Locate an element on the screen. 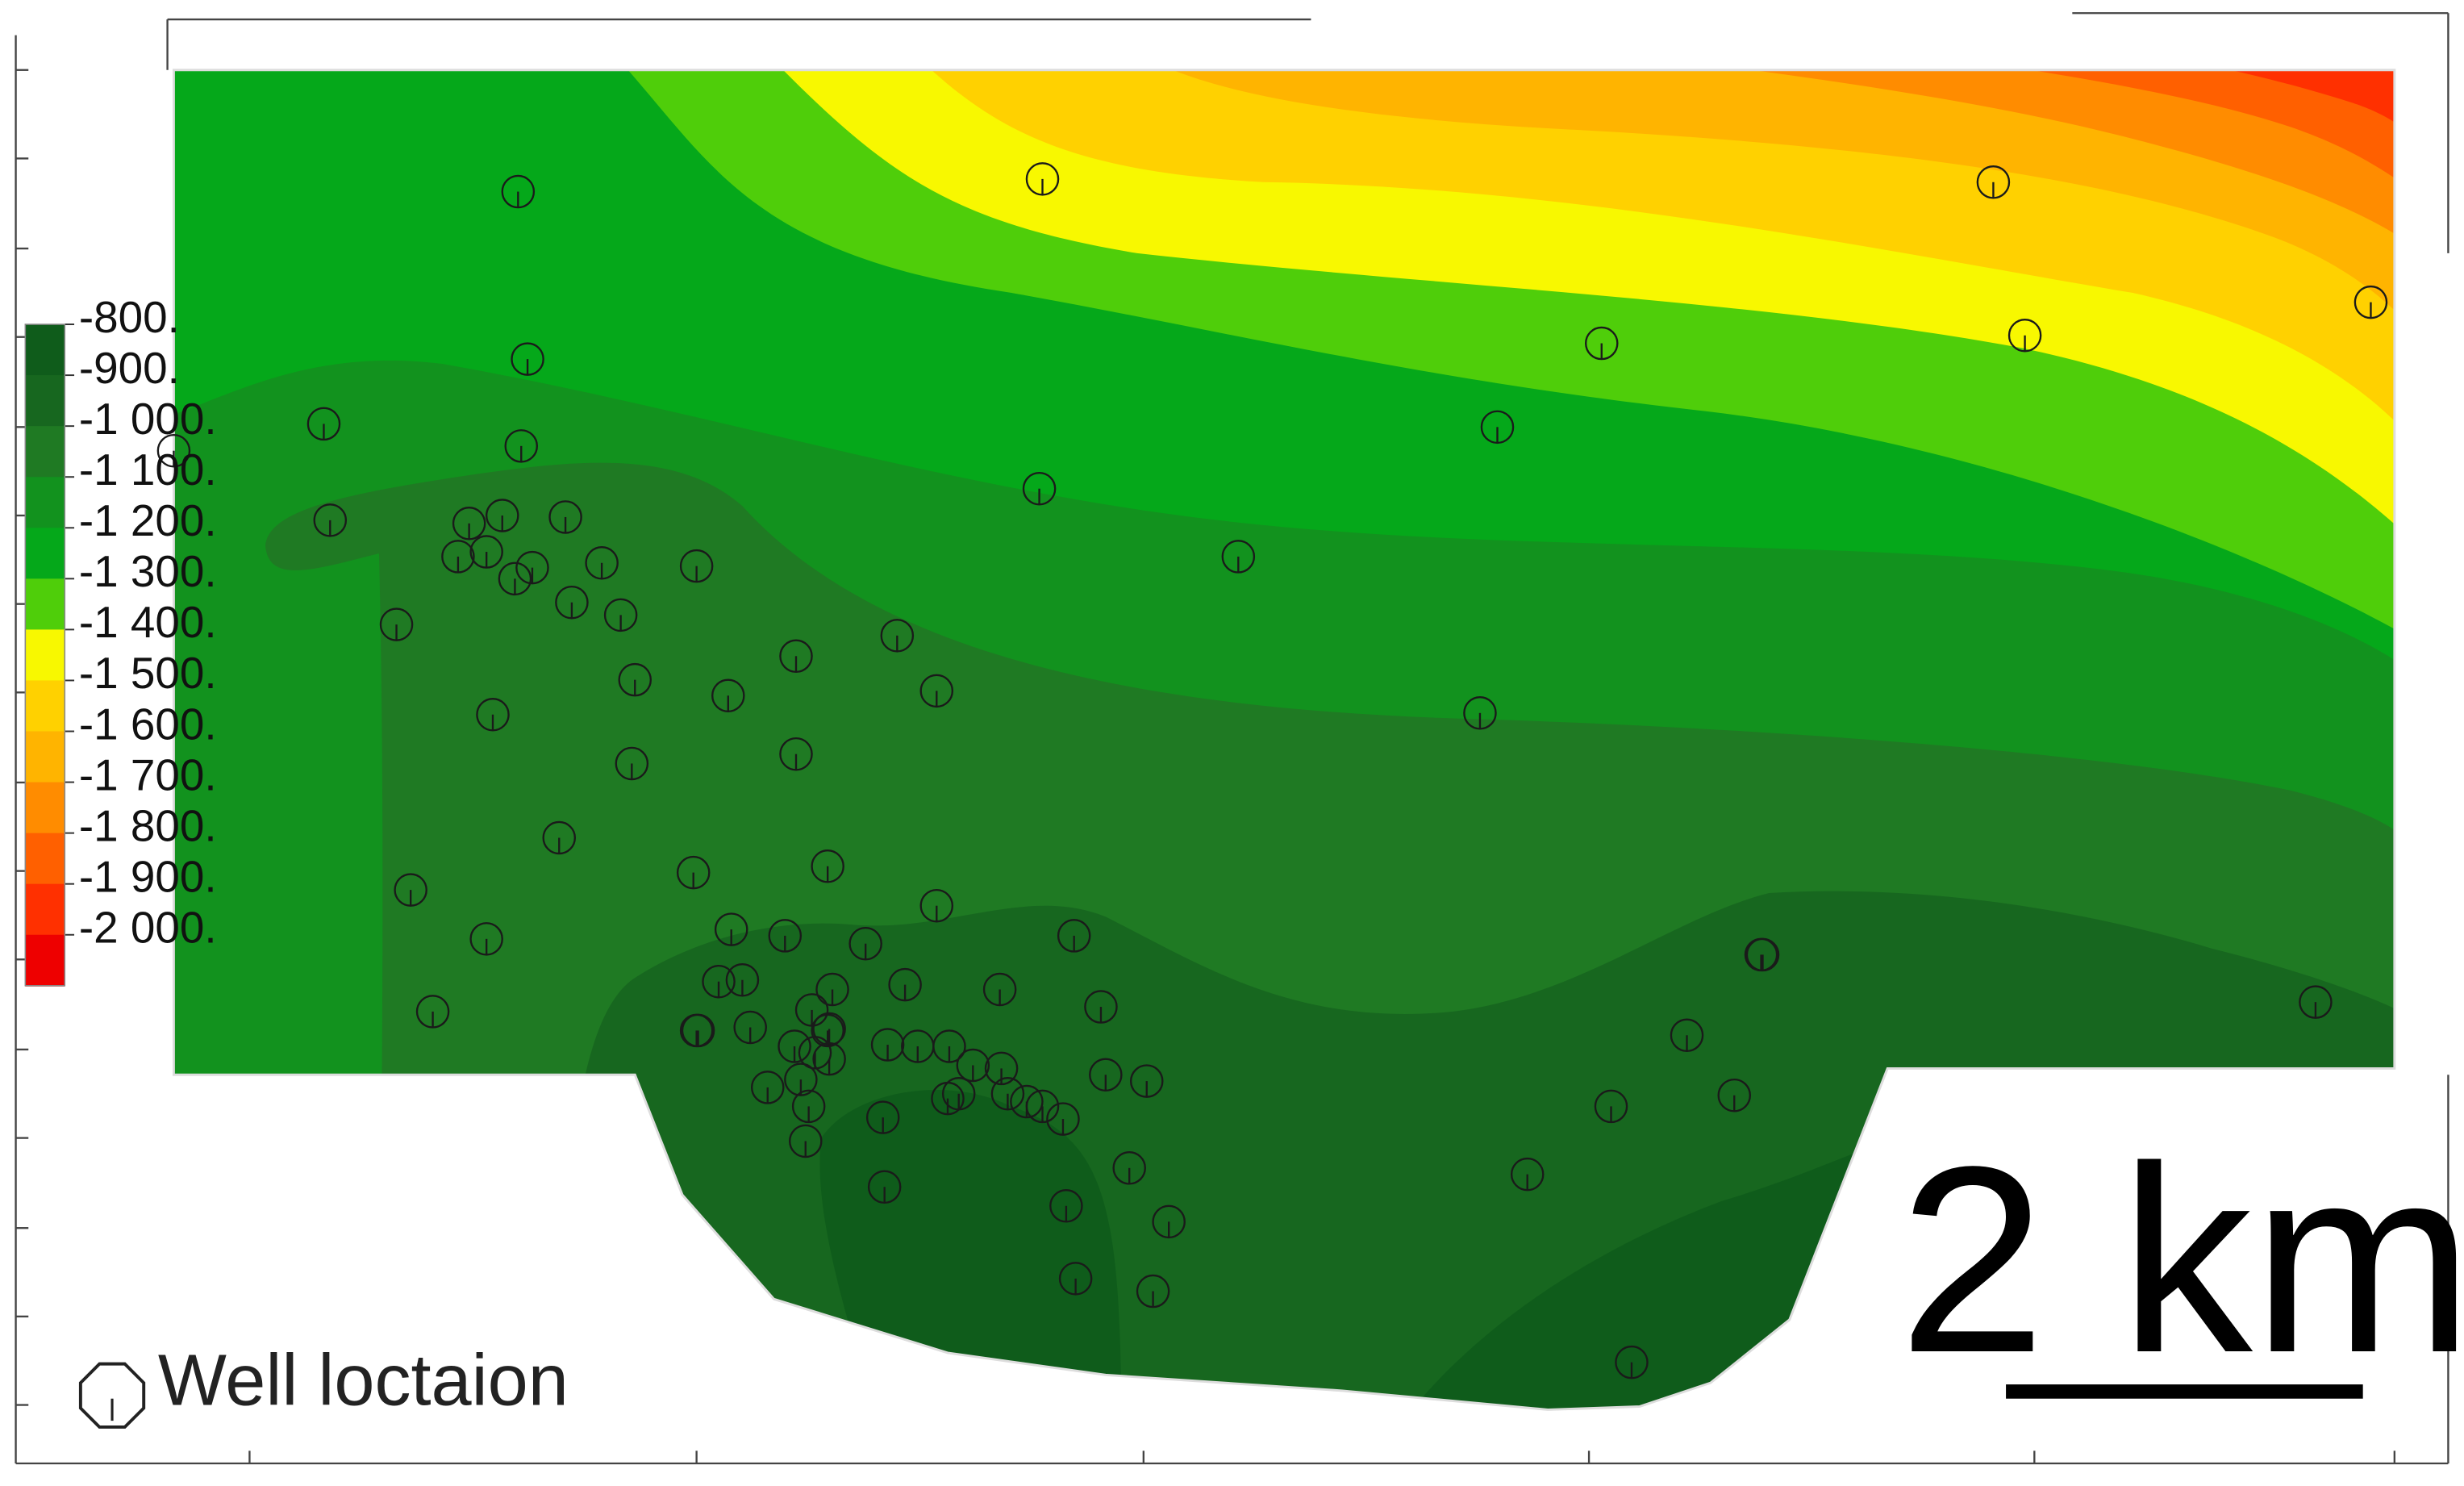 This screenshot has width=2464, height=1486. legend-label: -1 000. is located at coordinates (148, 419).